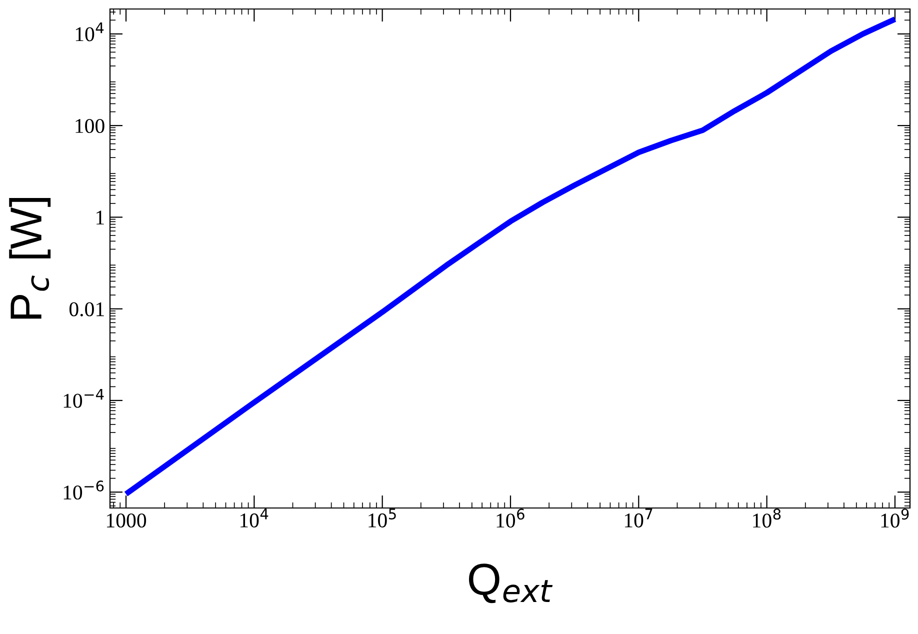 The width and height of the screenshot is (918, 634). Describe the element at coordinates (382, 518) in the screenshot. I see `x-tick-label: 10$^{5}$` at that location.